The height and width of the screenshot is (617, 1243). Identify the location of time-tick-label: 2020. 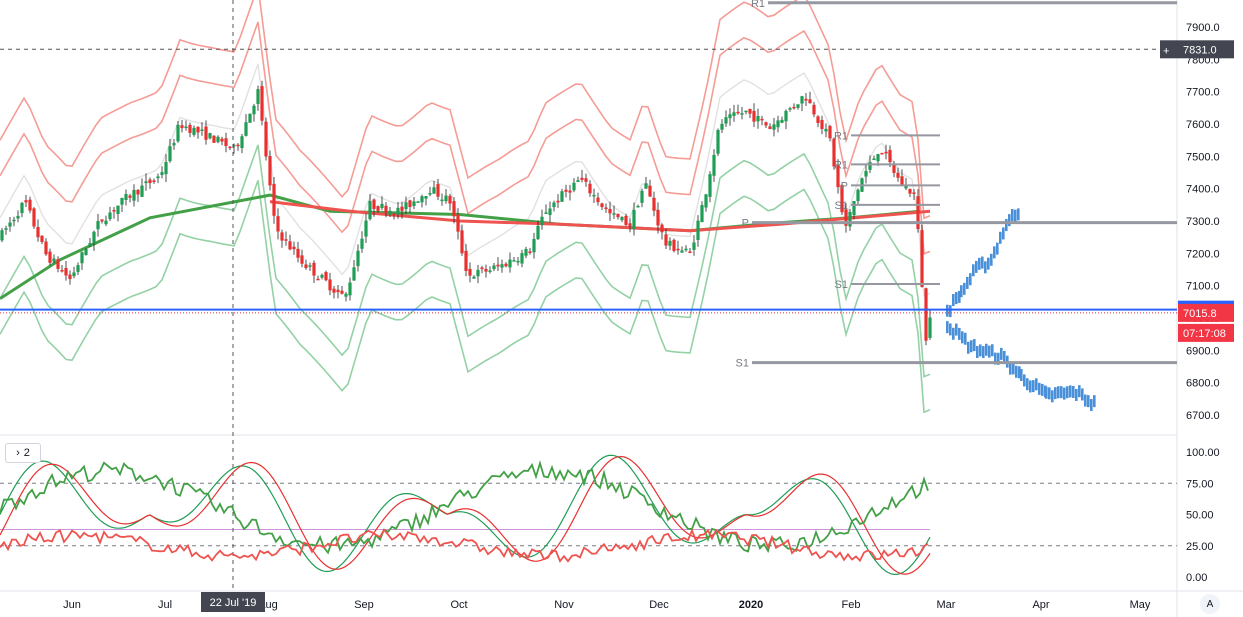
(751, 605).